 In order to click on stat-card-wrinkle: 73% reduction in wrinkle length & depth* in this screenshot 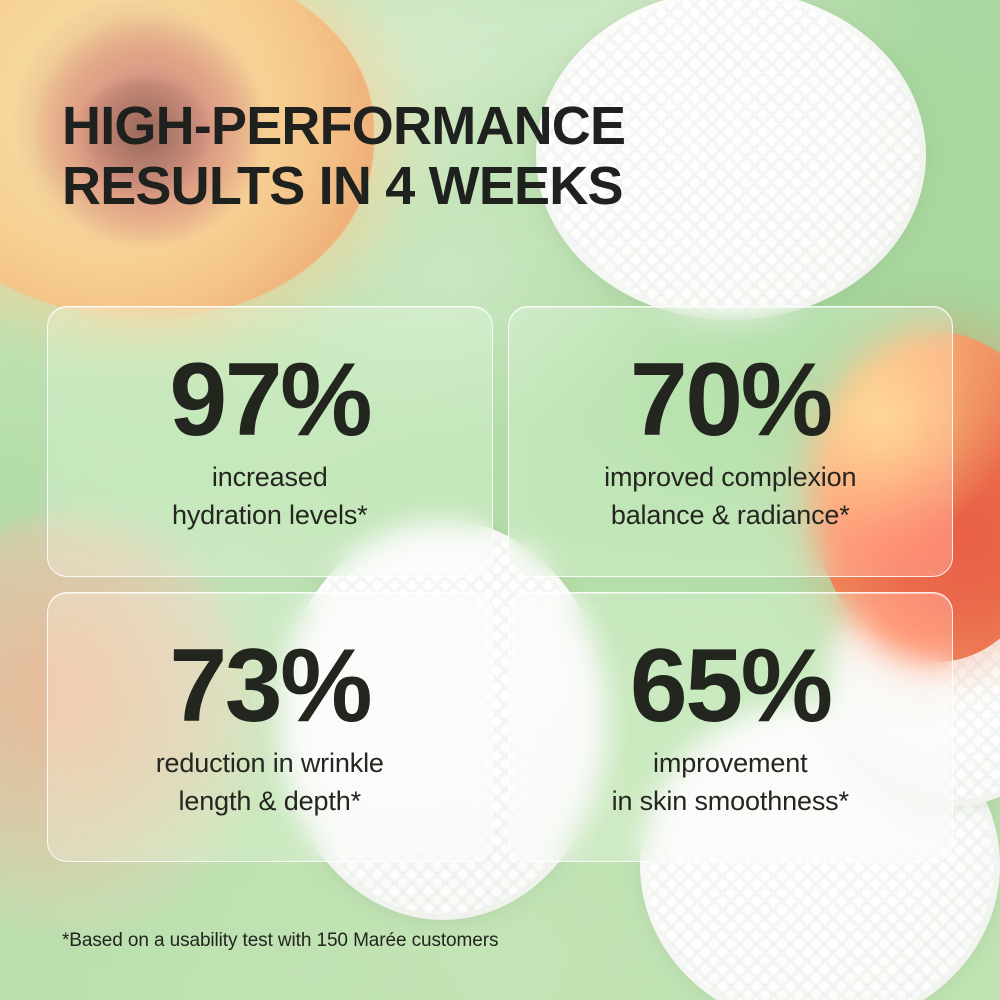, I will do `click(270, 726)`.